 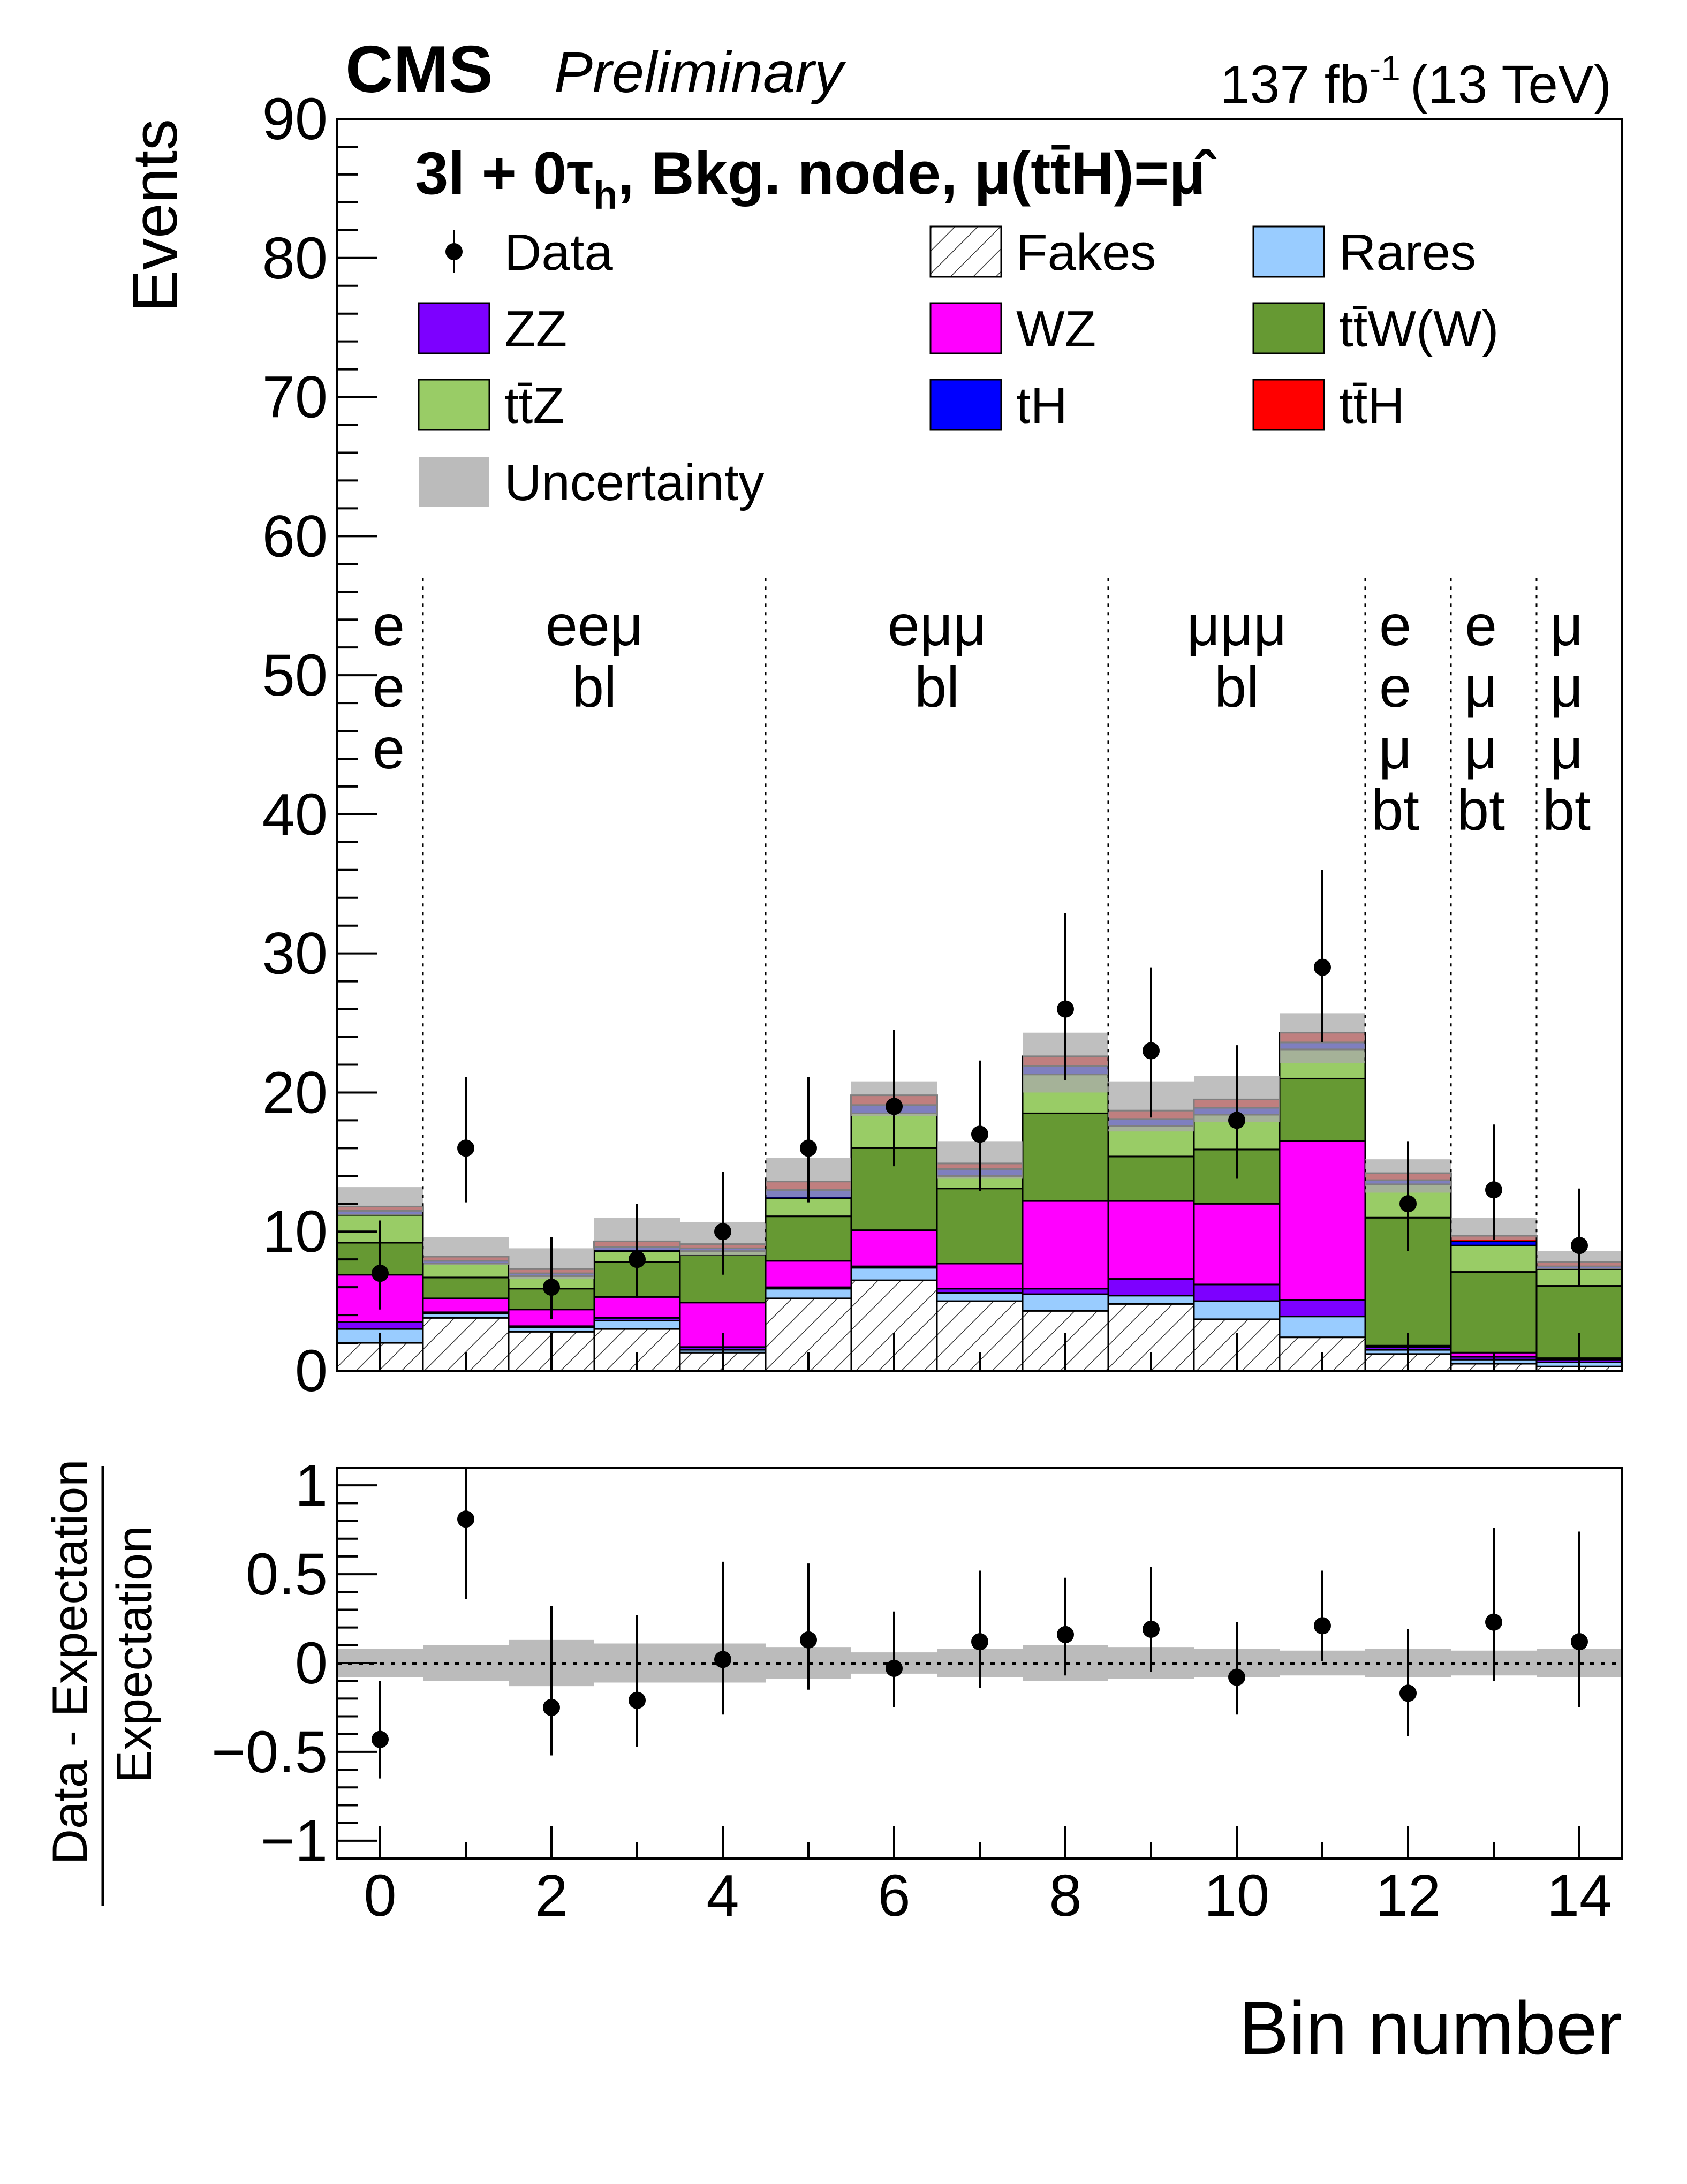 What do you see at coordinates (492, 329) in the screenshot?
I see `legend-zz: ZZ` at bounding box center [492, 329].